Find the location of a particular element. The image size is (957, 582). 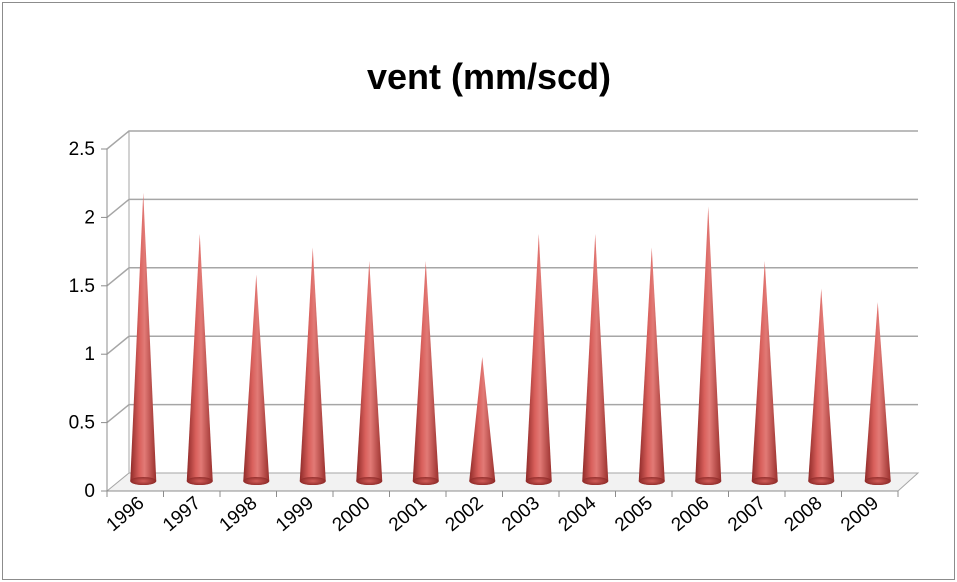

bar-2002 is located at coordinates (482, 420).